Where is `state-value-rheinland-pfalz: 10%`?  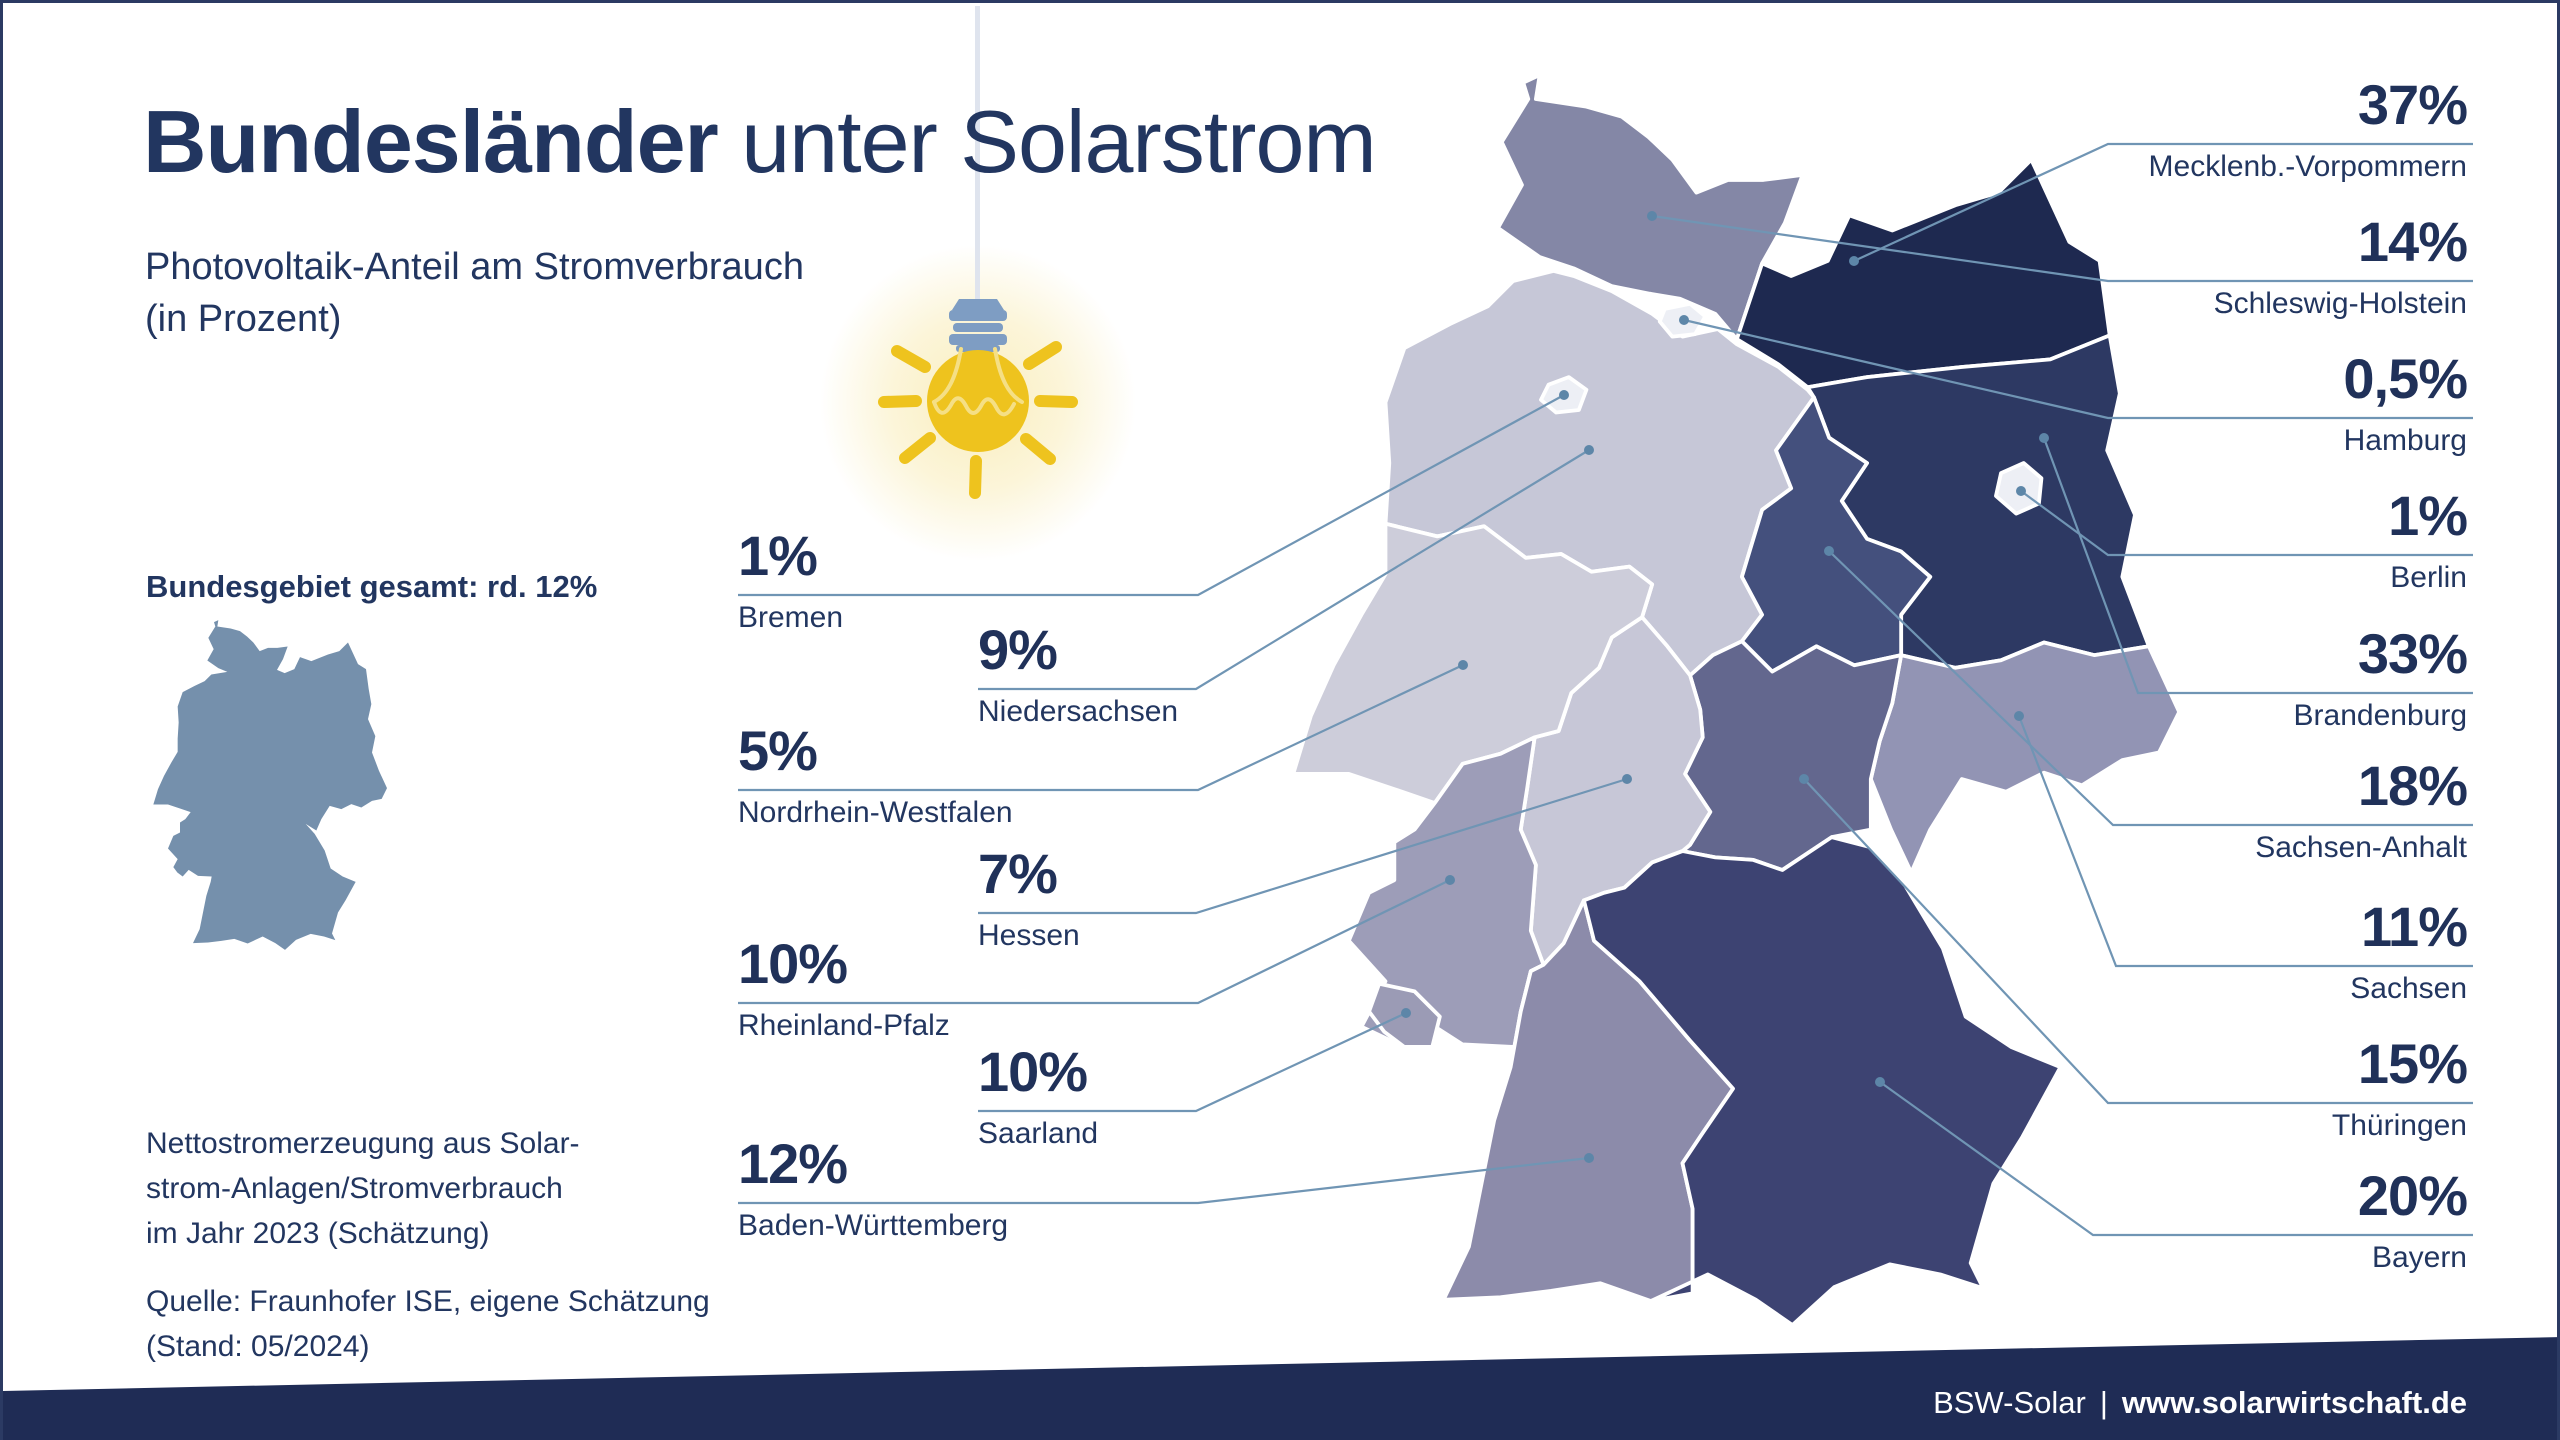
state-value-rheinland-pfalz: 10% is located at coordinates (793, 963).